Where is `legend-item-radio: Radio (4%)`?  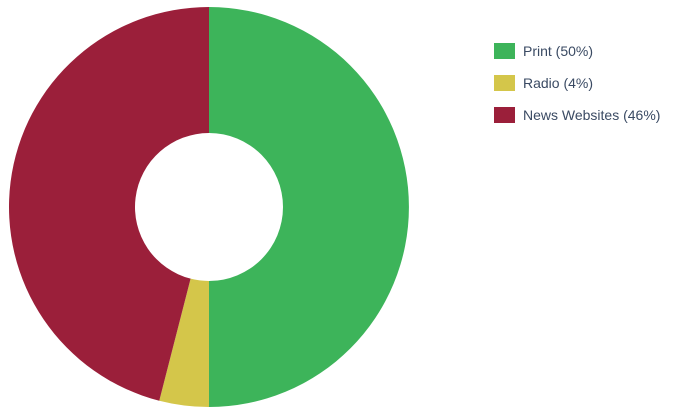
legend-item-radio: Radio (4%) is located at coordinates (577, 83).